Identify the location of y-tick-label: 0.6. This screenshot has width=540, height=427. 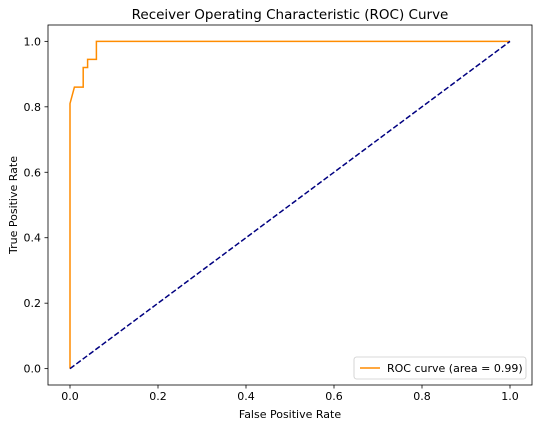
(33, 172).